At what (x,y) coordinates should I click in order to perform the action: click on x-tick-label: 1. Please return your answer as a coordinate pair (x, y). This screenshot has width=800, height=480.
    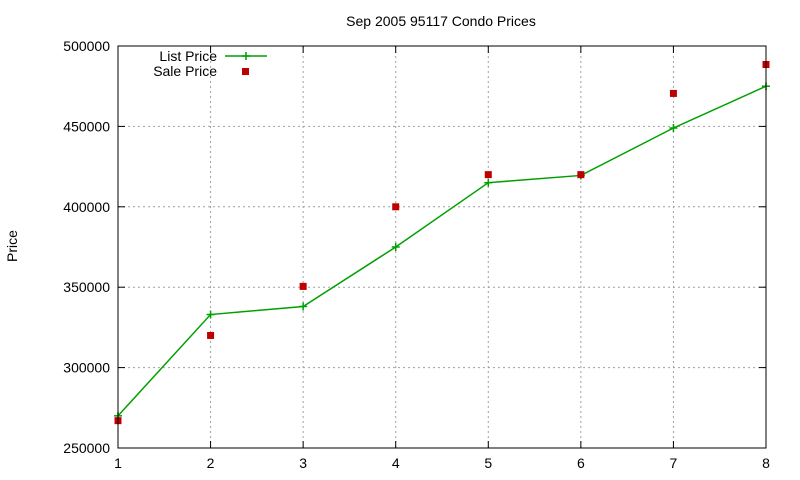
    Looking at the image, I should click on (118, 463).